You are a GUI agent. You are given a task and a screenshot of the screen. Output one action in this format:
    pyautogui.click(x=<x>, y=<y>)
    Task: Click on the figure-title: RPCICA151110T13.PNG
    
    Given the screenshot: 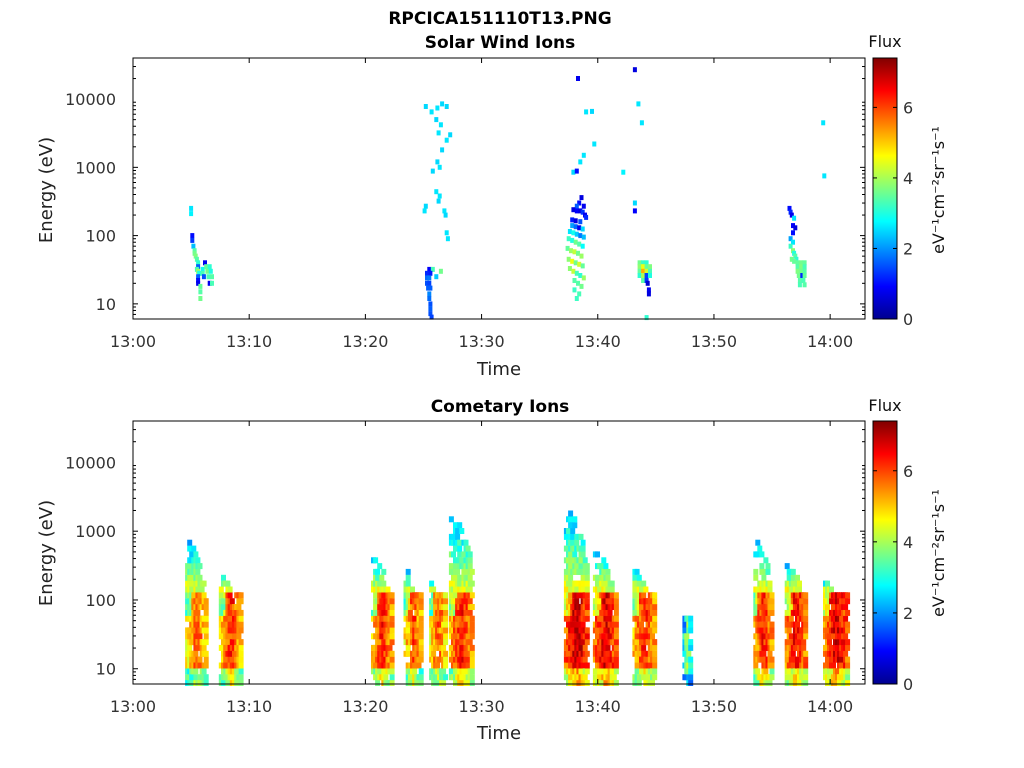 What is the action you would take?
    pyautogui.click(x=499, y=19)
    